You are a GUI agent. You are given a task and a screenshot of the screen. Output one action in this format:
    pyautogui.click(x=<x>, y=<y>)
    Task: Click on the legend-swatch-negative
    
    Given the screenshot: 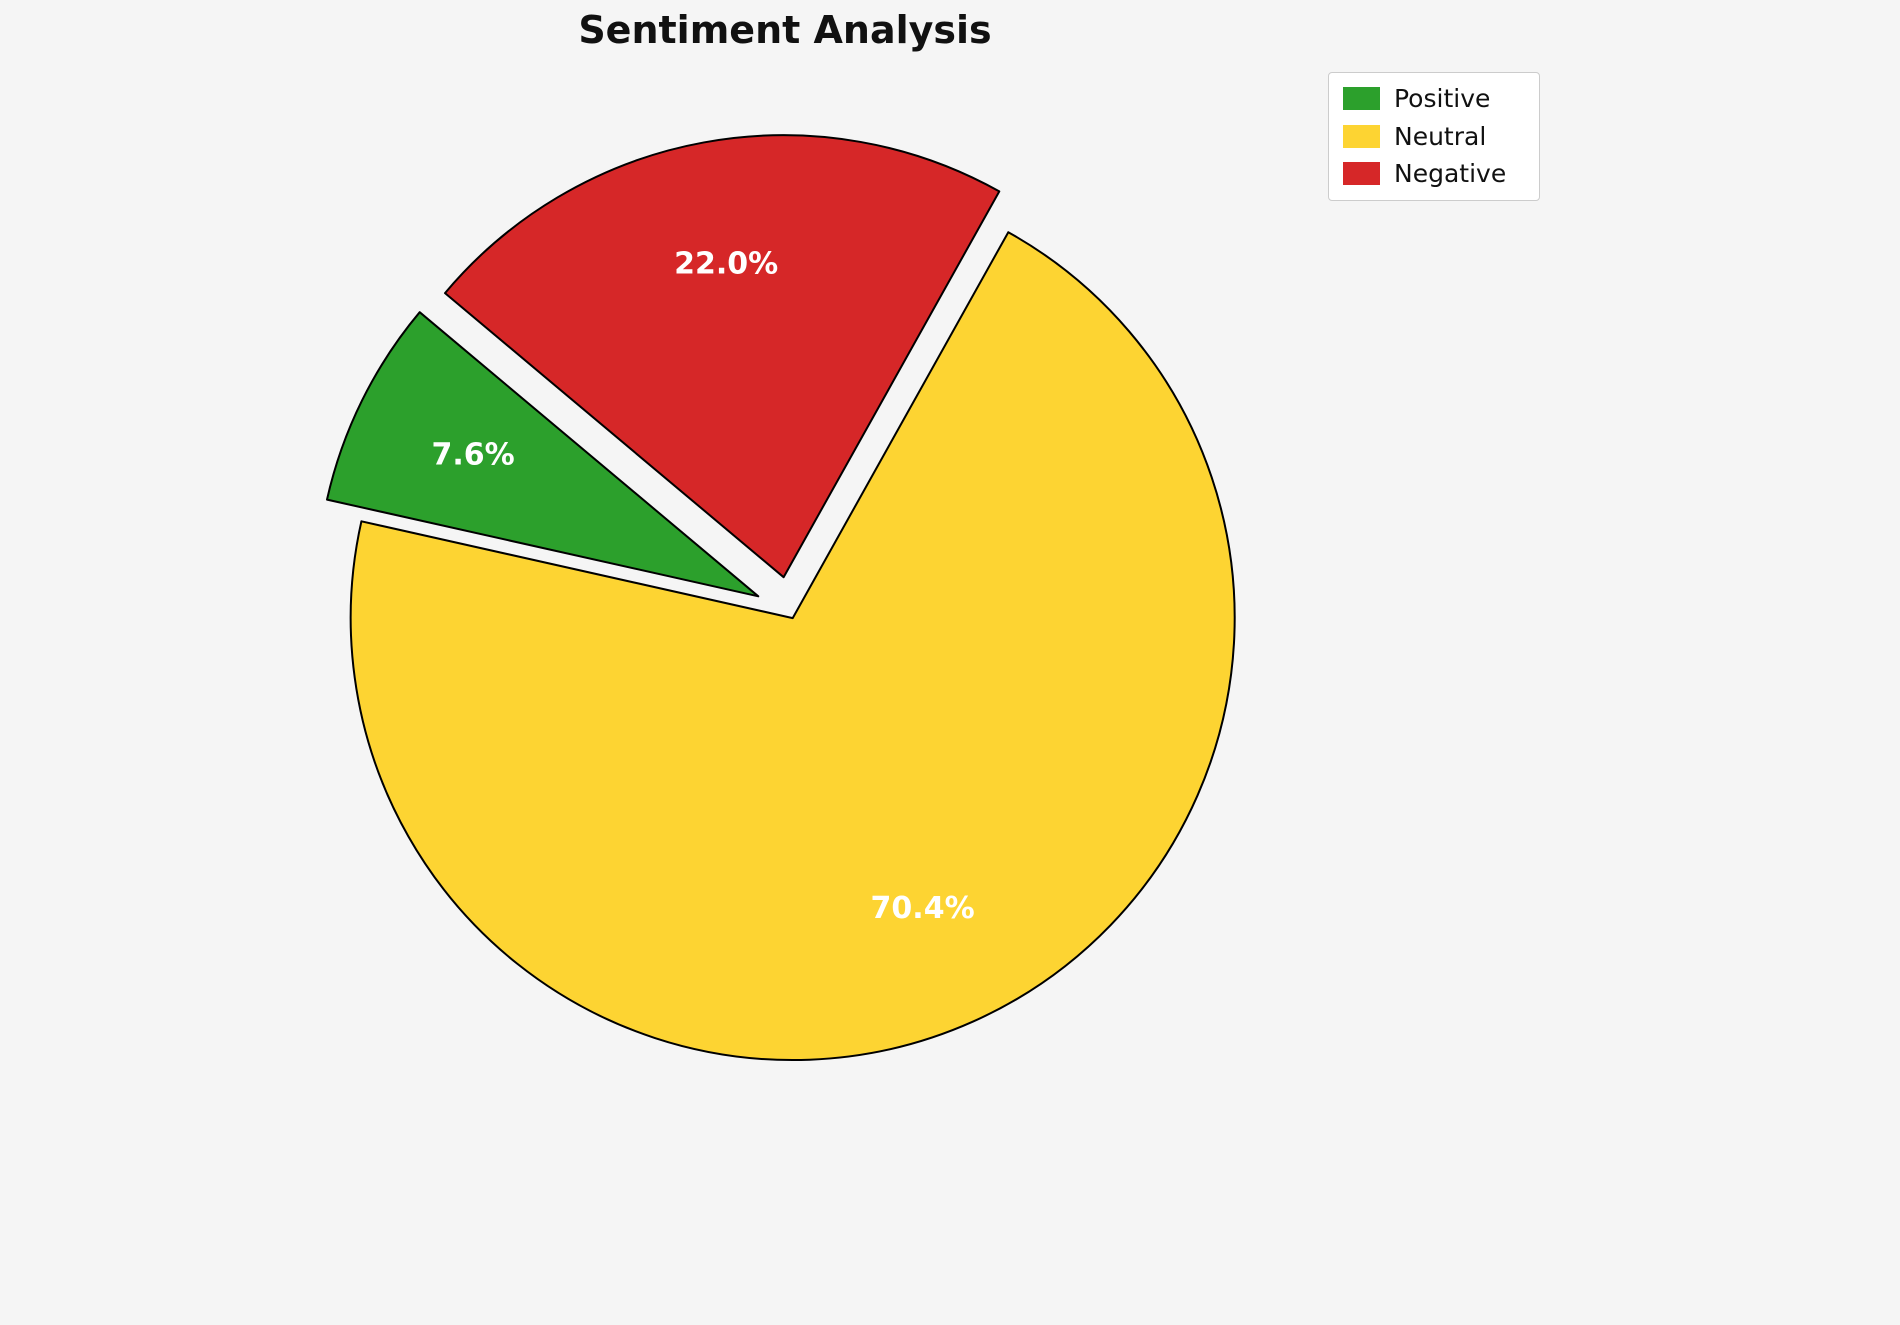 What is the action you would take?
    pyautogui.click(x=1361, y=174)
    